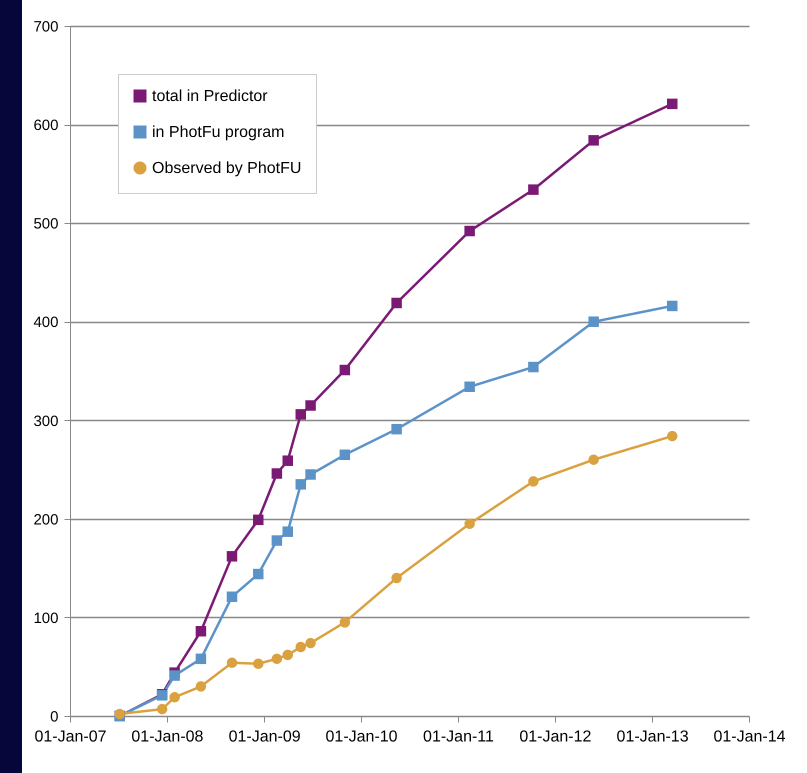 The width and height of the screenshot is (807, 773). What do you see at coordinates (218, 132) in the screenshot?
I see `legend-label: in PhotFu program` at bounding box center [218, 132].